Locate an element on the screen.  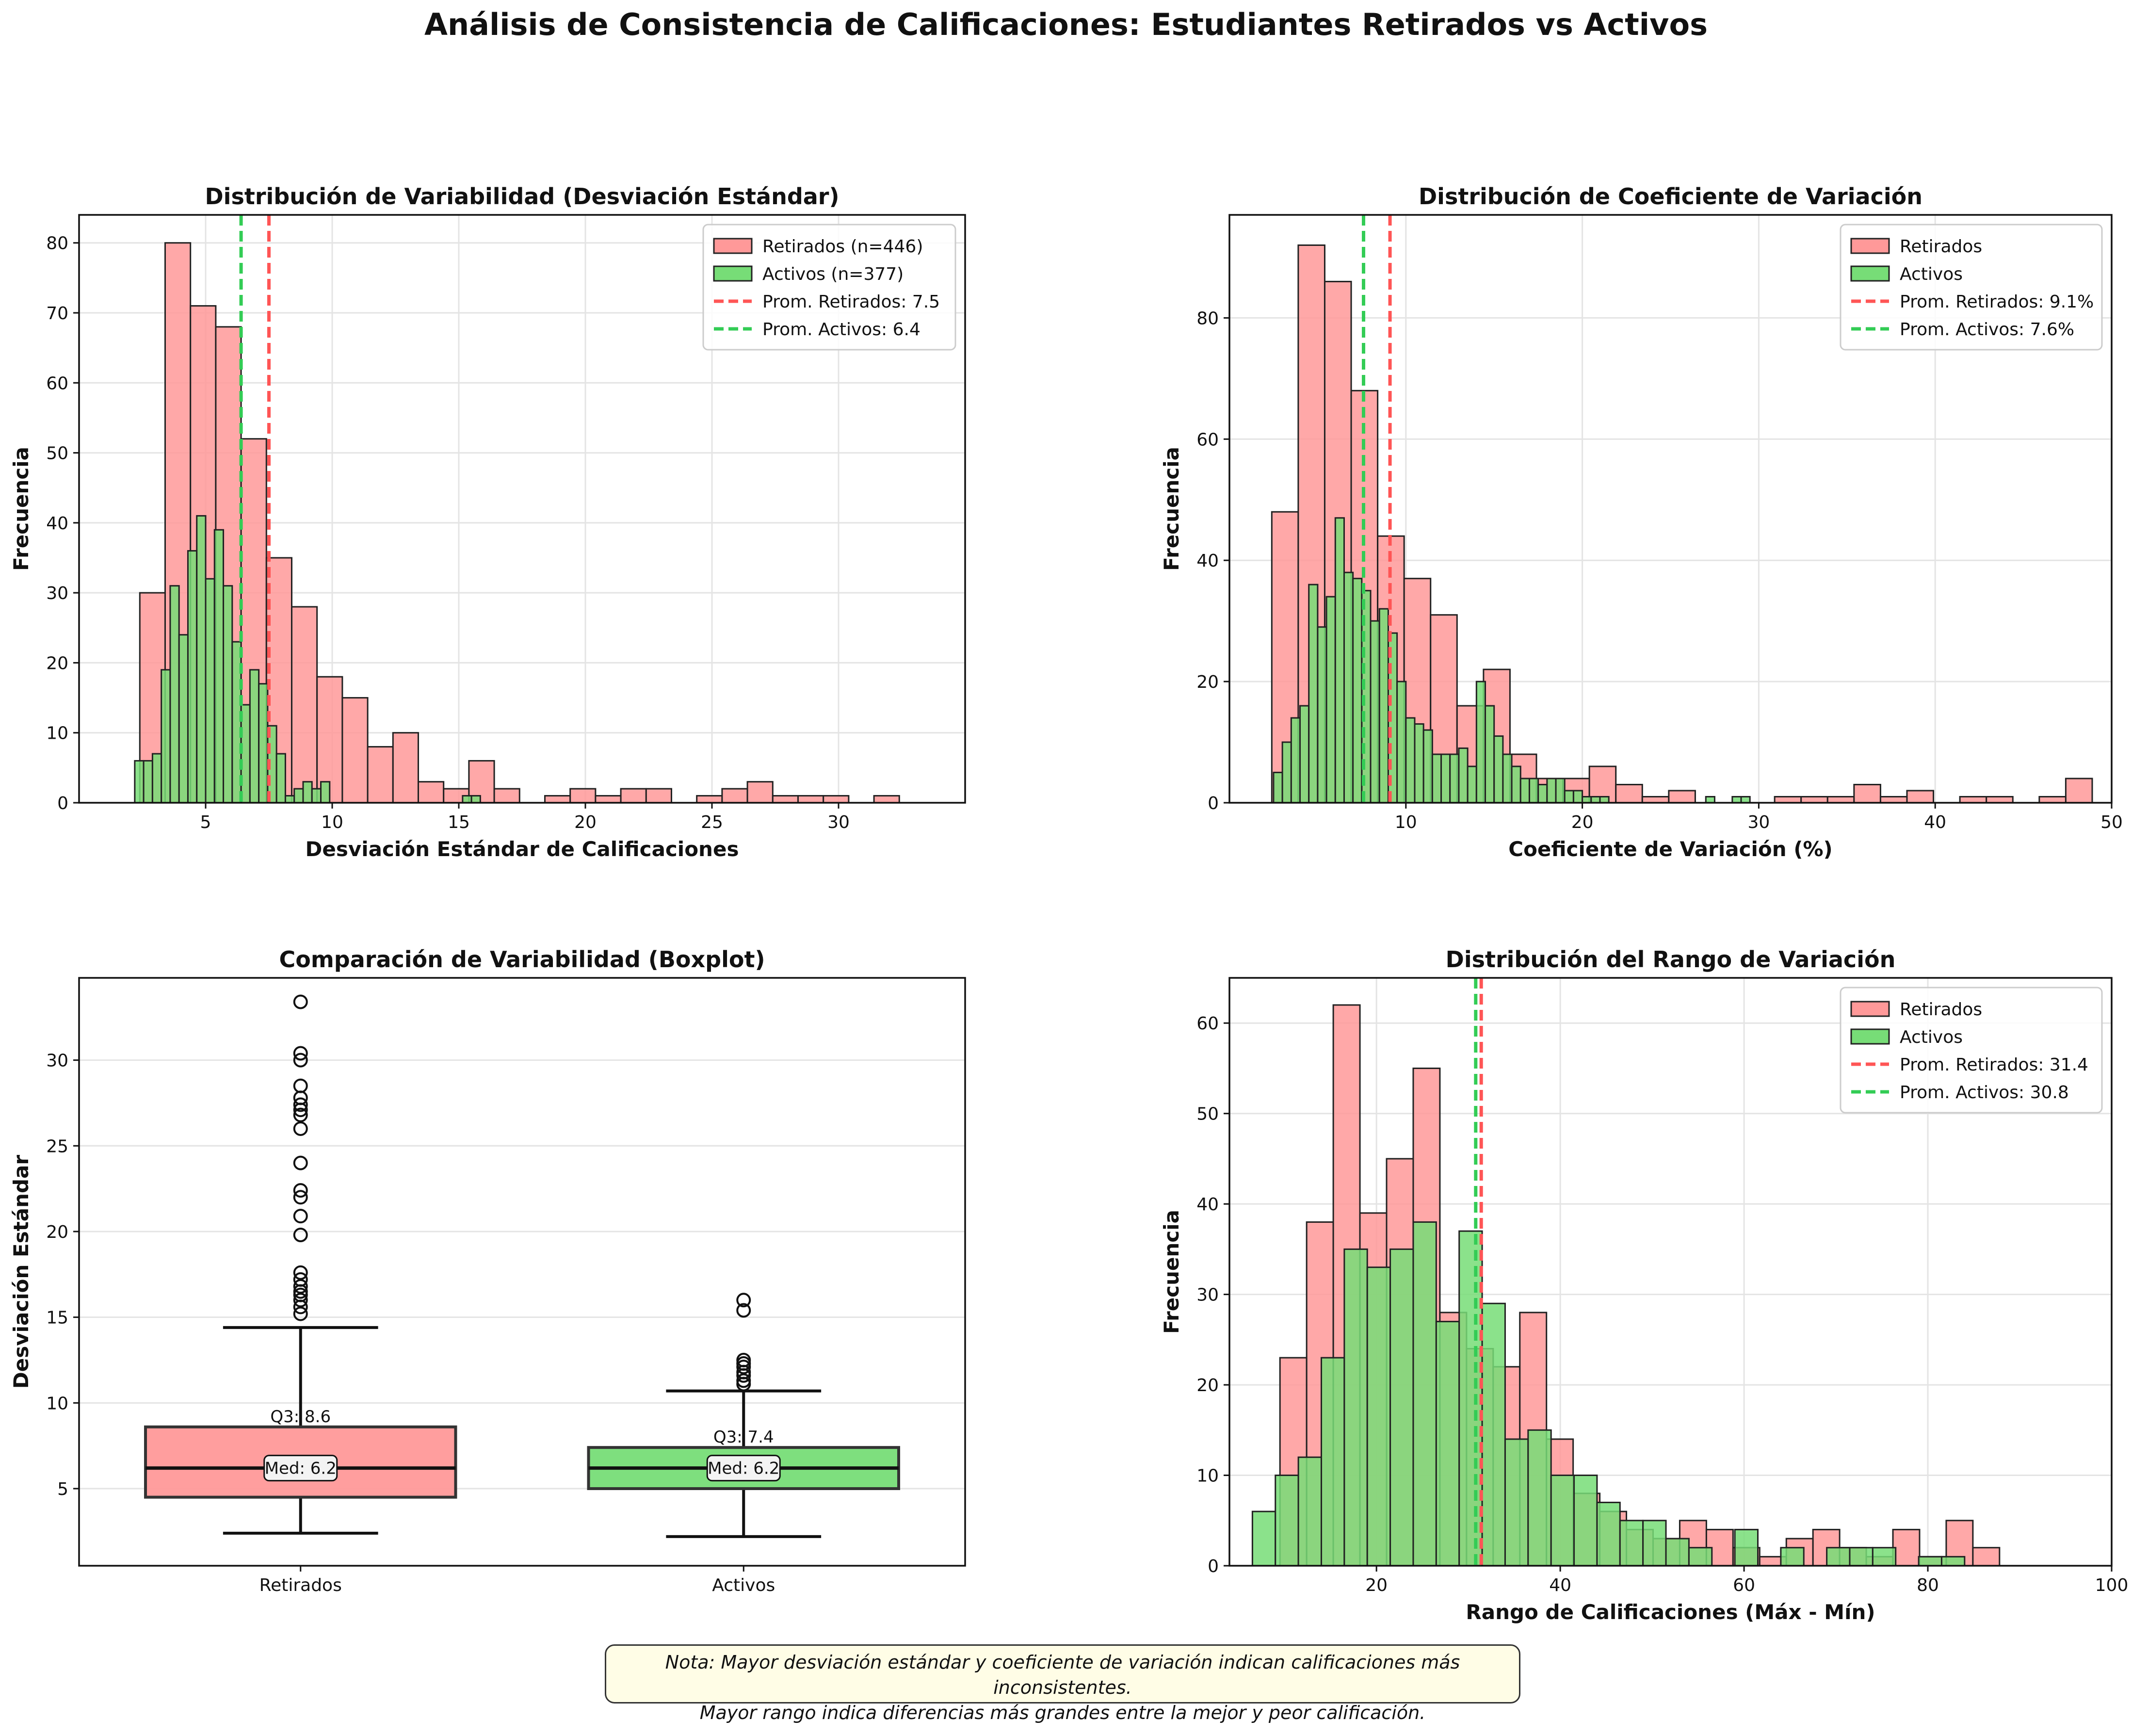
x-tick-label: 40 is located at coordinates (1935, 822).